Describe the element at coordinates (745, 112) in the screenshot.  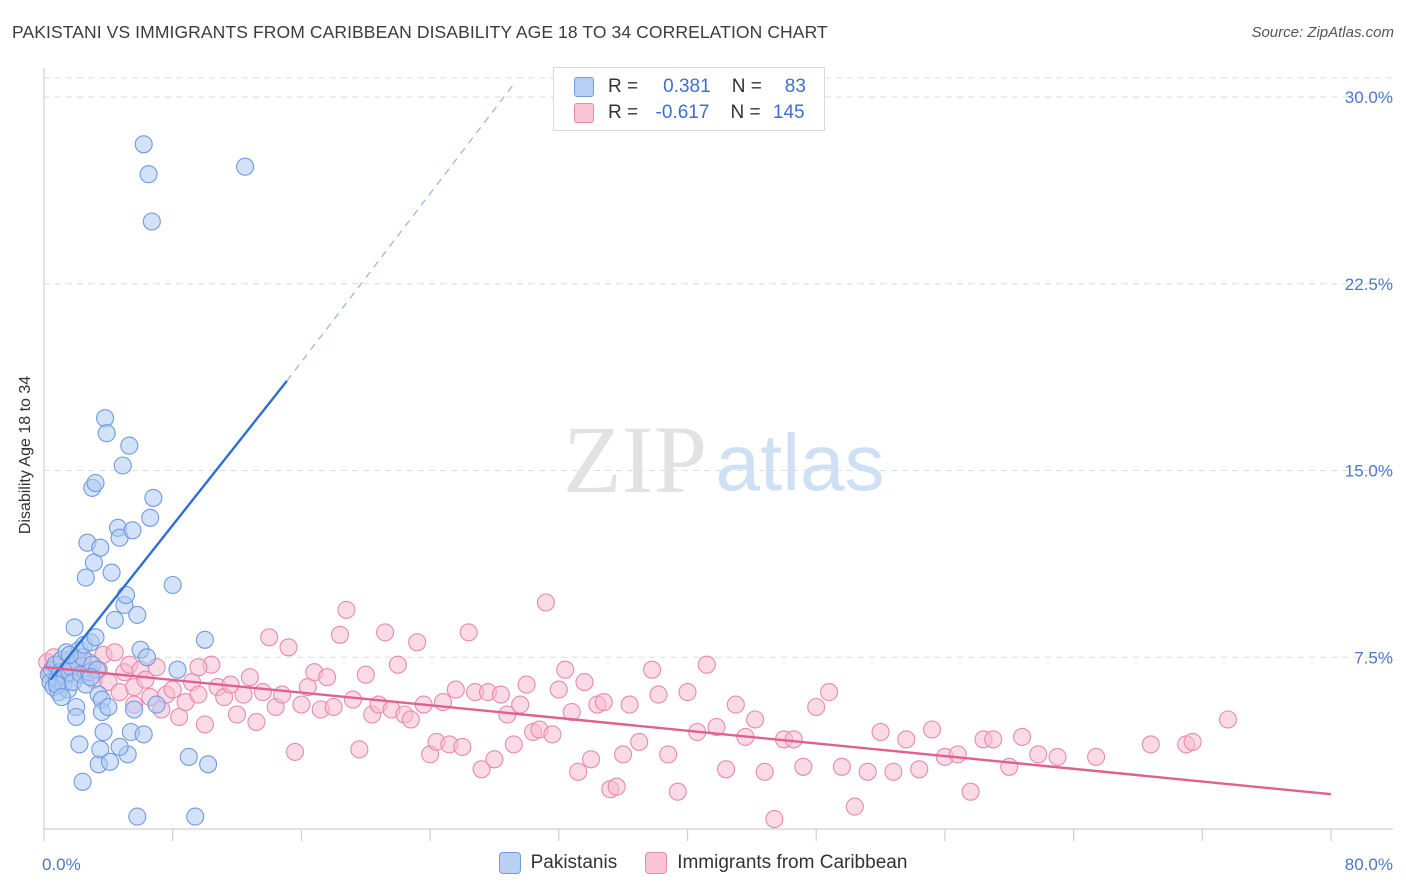
I see `legend-n-label: N =` at that location.